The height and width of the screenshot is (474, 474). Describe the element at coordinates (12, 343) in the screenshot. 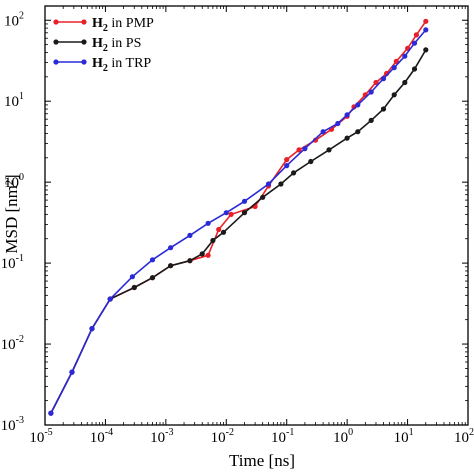

I see `y-tick-label: 10⁻²` at that location.